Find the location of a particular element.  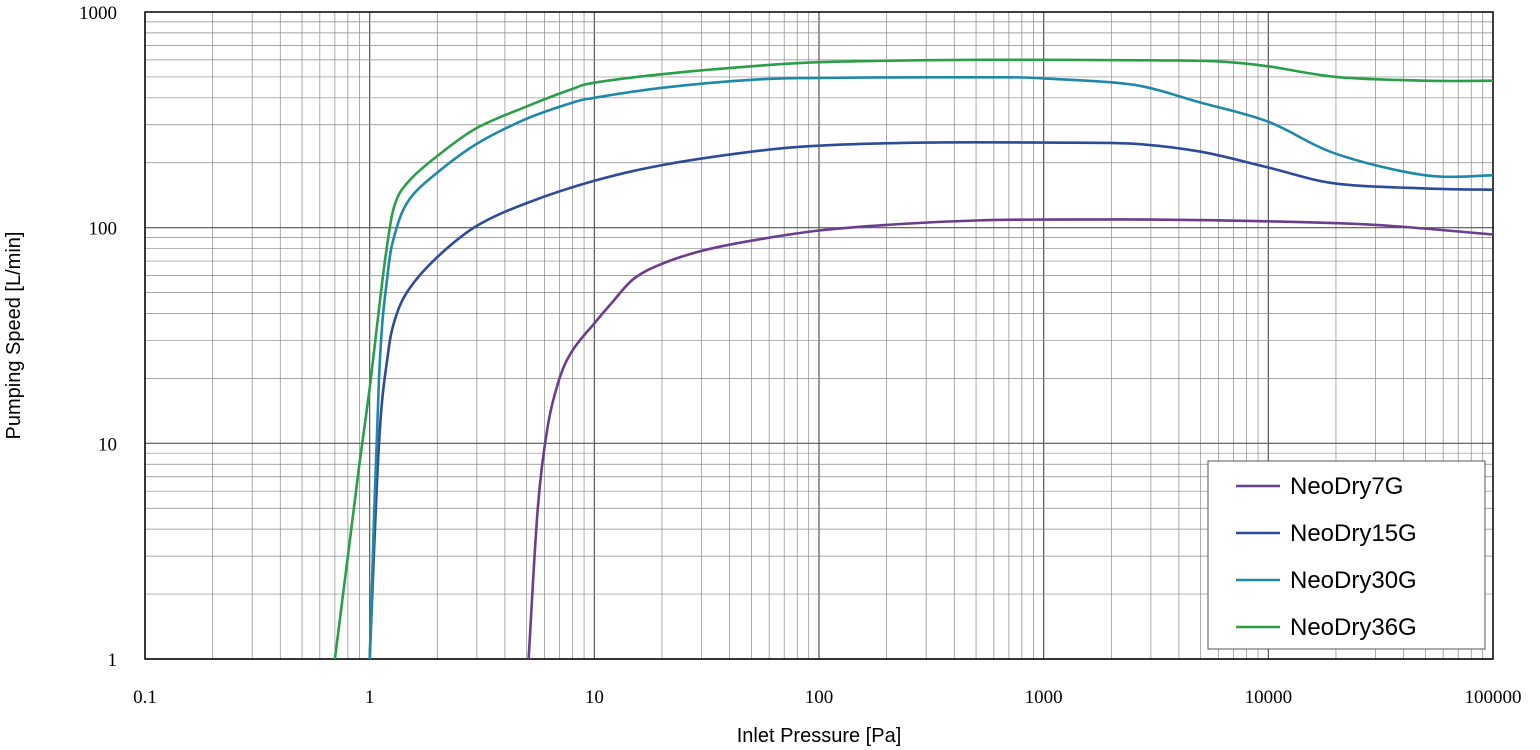

y-tick-label: 100 is located at coordinates (103, 229).